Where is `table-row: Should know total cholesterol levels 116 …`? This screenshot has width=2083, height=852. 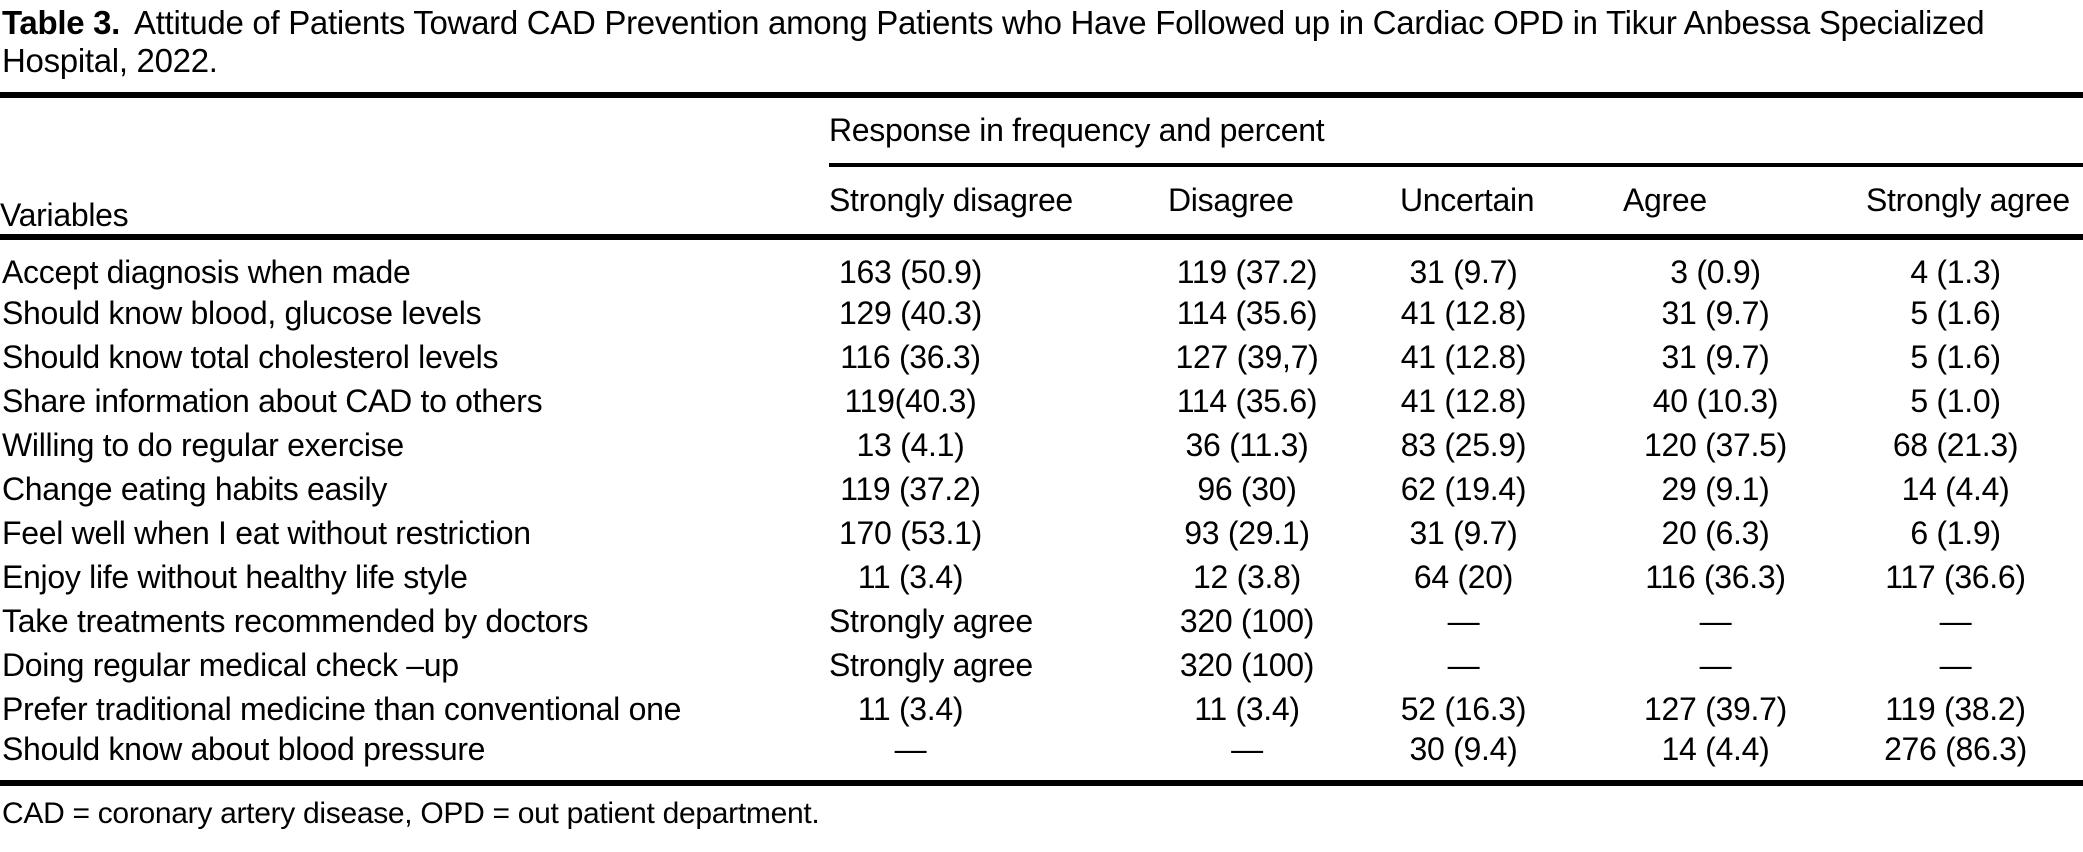
table-row: Should know total cholesterol levels 116 … is located at coordinates (1041, 357).